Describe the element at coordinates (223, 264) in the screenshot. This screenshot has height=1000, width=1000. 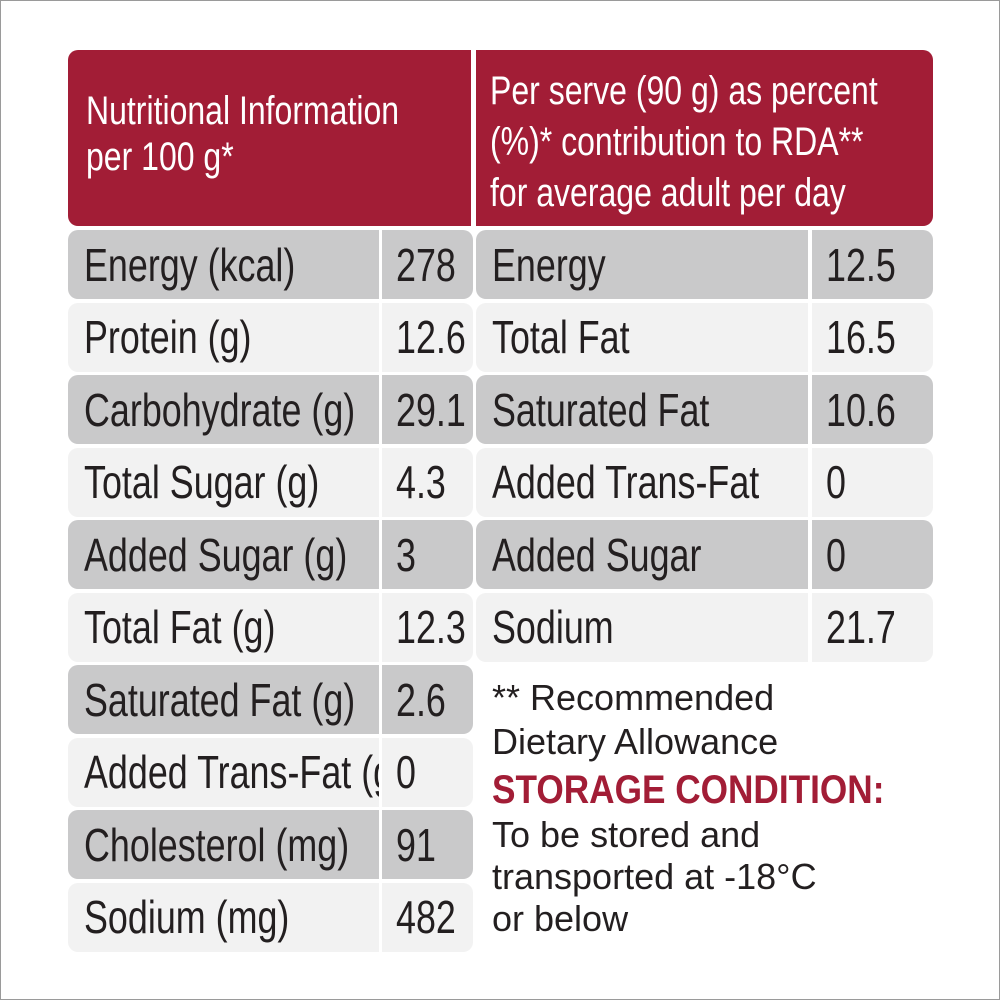
I see `nutrient-label-per-100g: Energy (kcal)` at that location.